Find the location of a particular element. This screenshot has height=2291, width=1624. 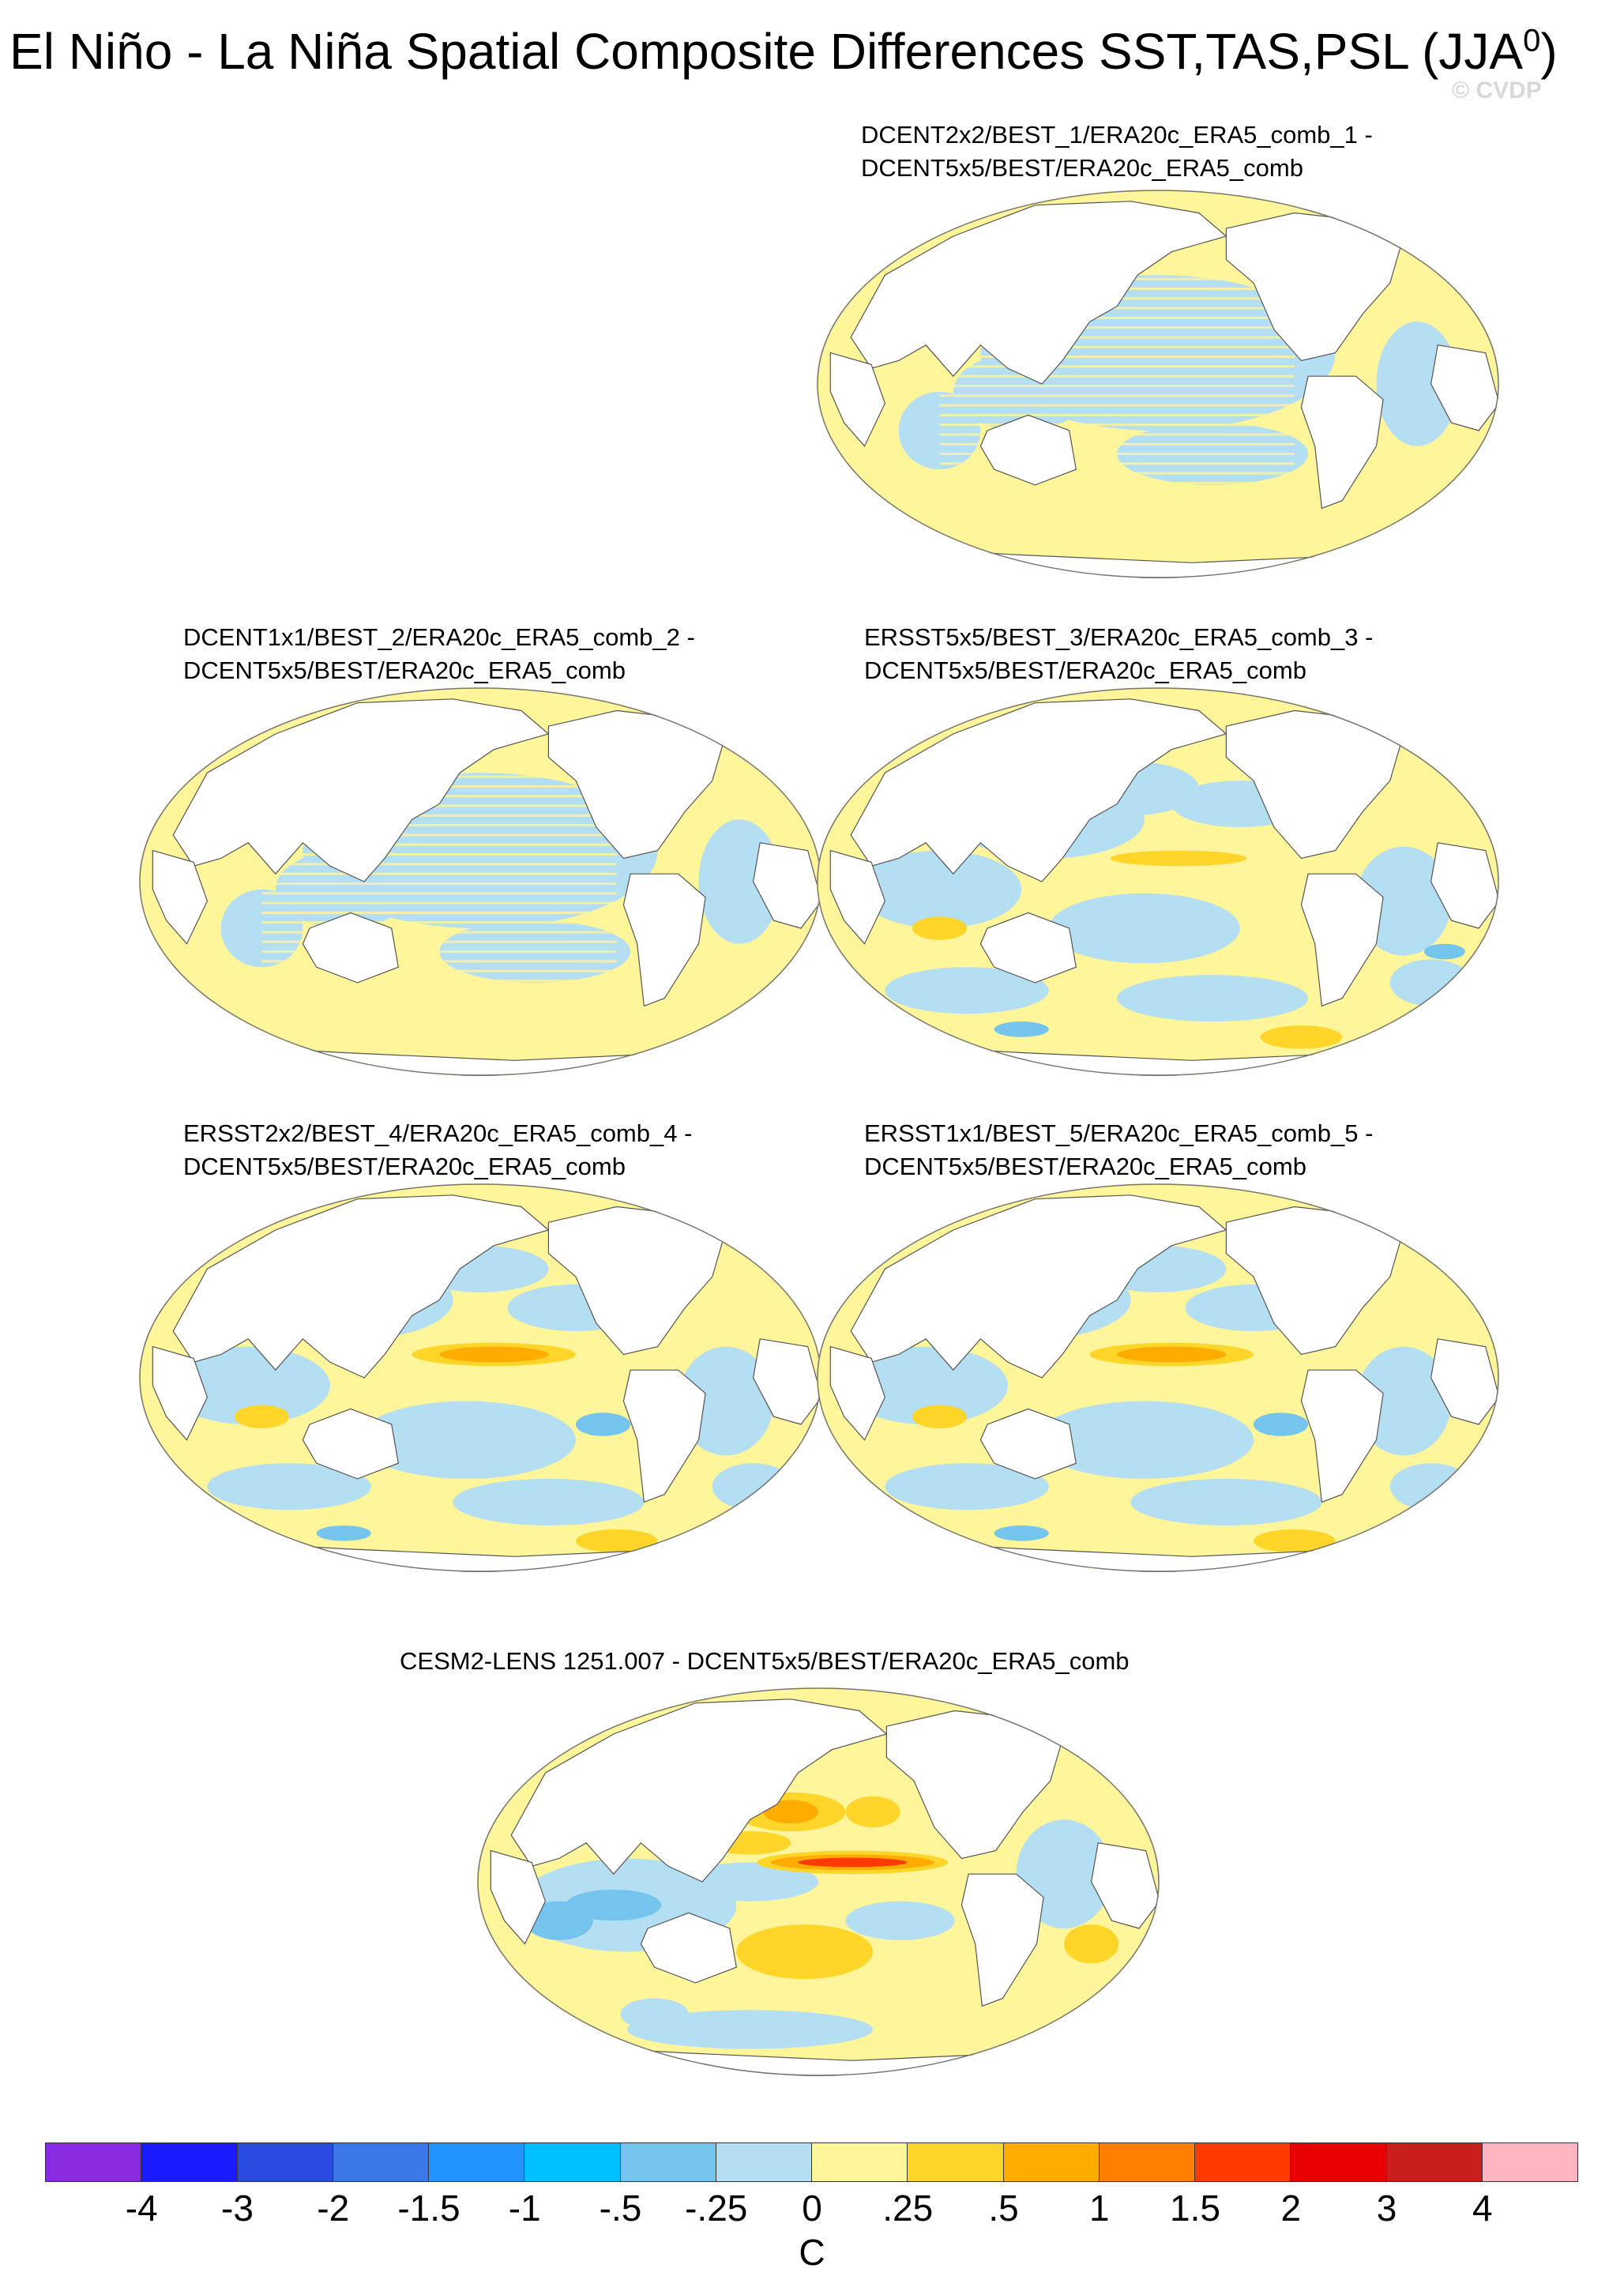

colorbar-tick-label: -.5 is located at coordinates (620, 2209).